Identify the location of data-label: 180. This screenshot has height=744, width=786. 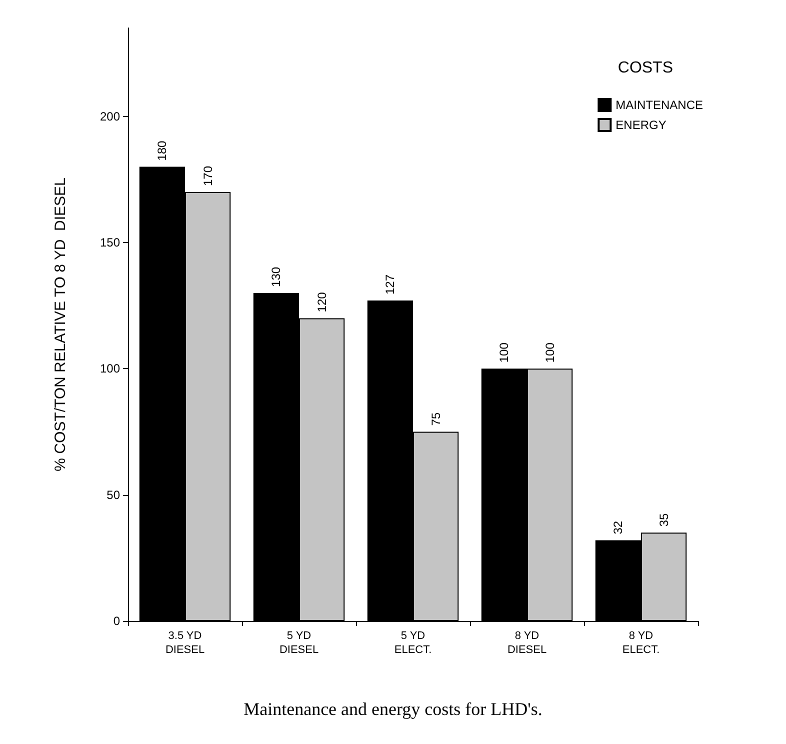
(162, 150).